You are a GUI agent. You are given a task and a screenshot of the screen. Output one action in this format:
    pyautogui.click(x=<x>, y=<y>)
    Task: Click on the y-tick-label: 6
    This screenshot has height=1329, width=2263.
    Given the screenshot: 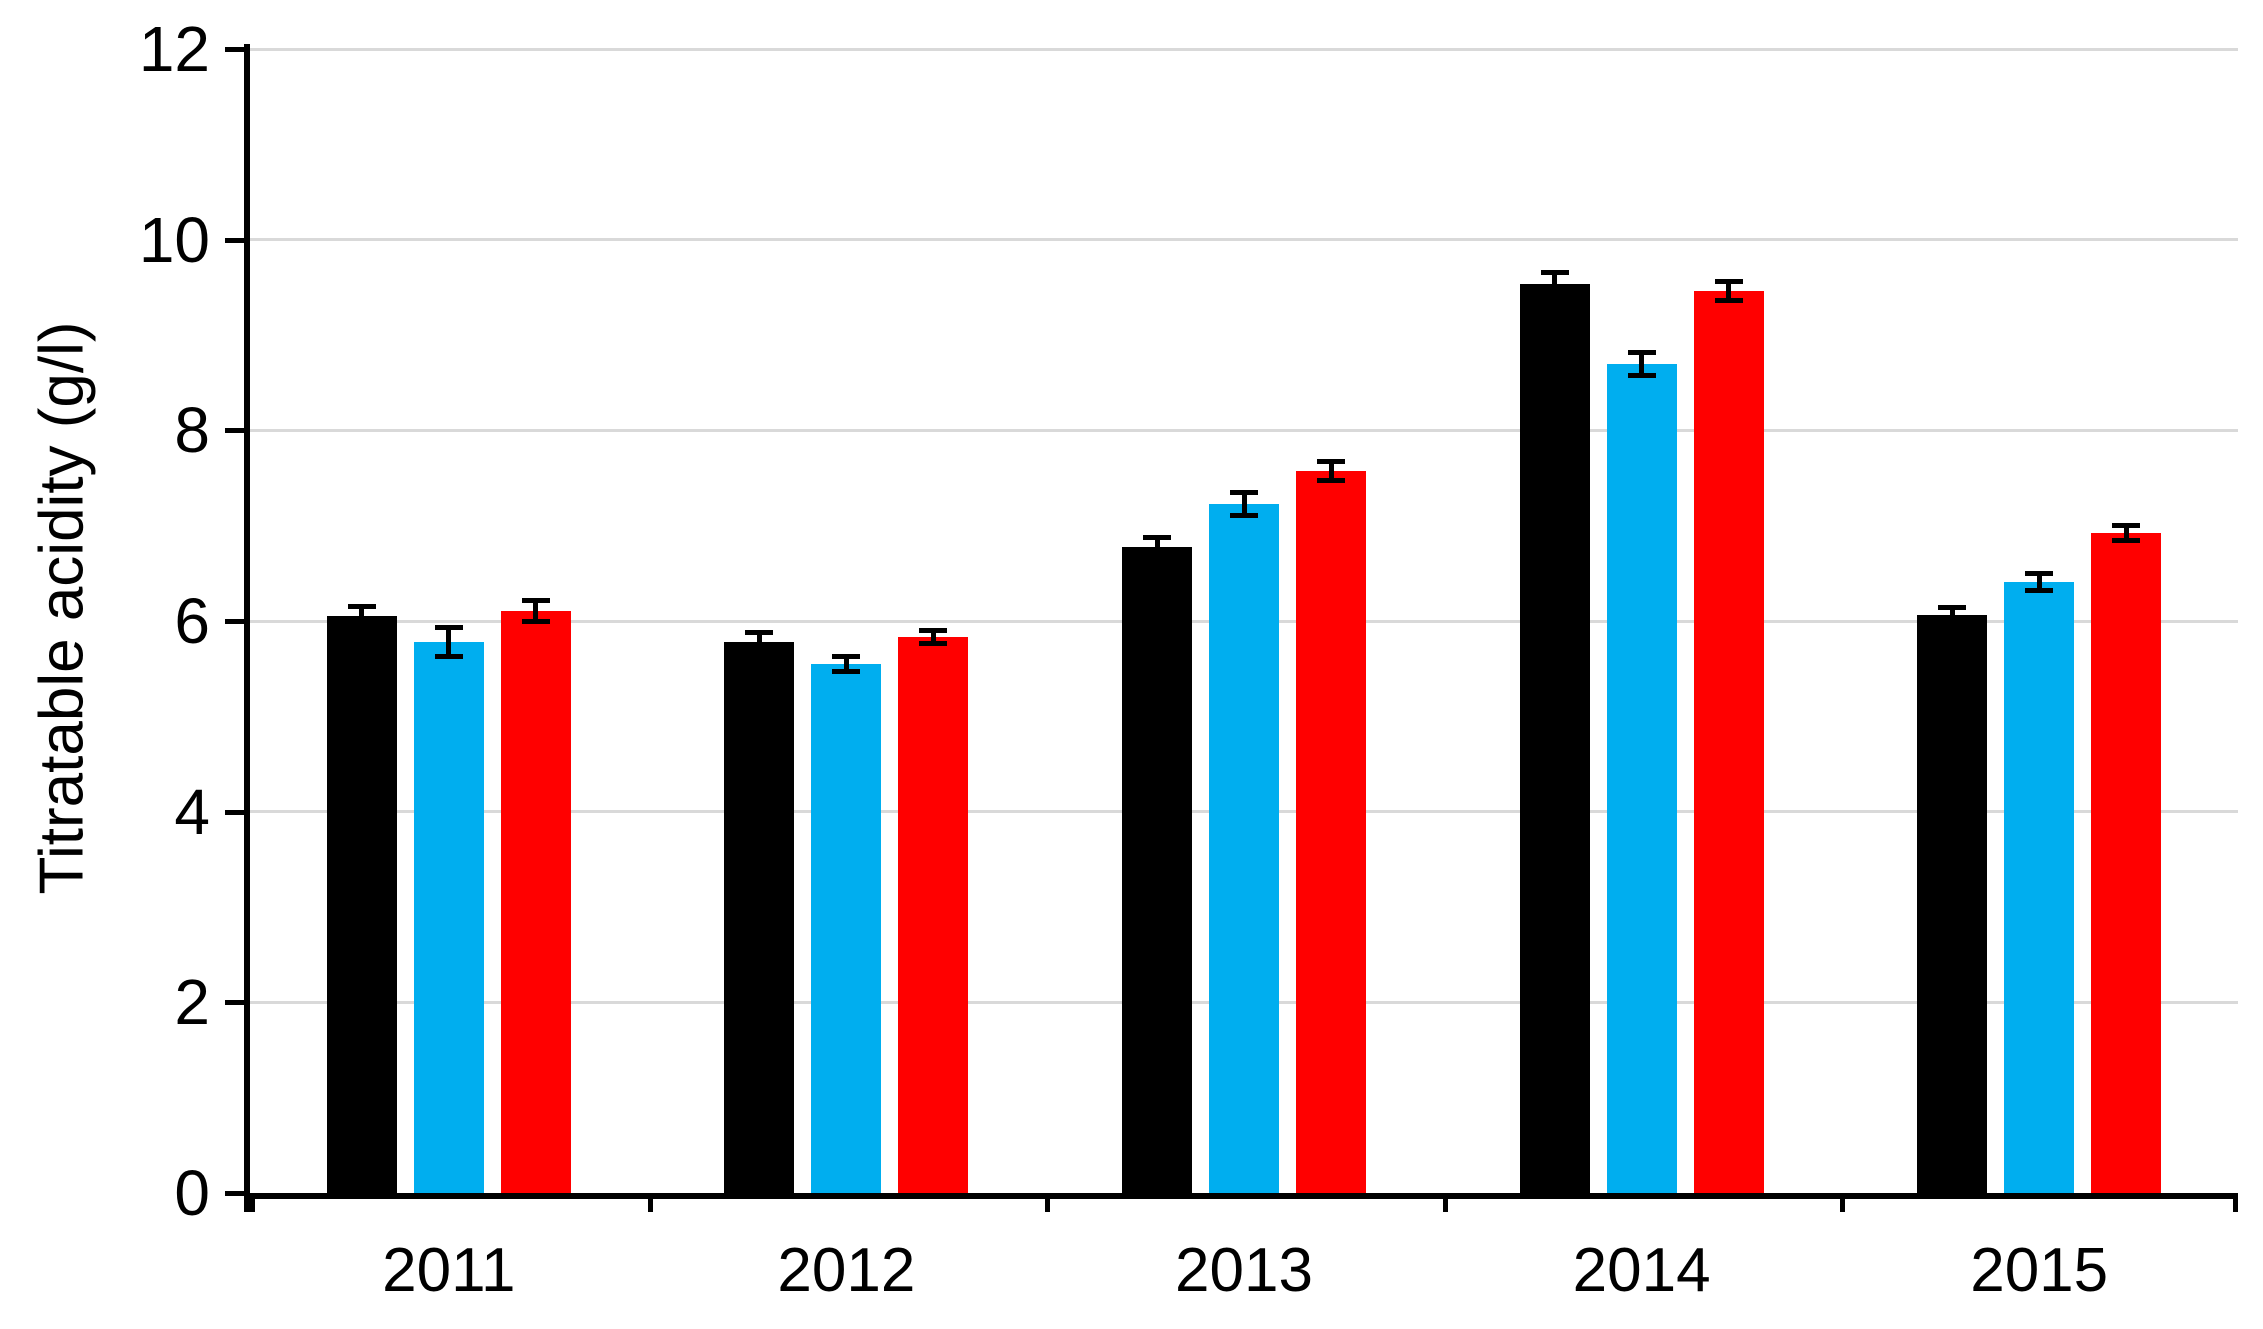 What is the action you would take?
    pyautogui.click(x=192, y=621)
    